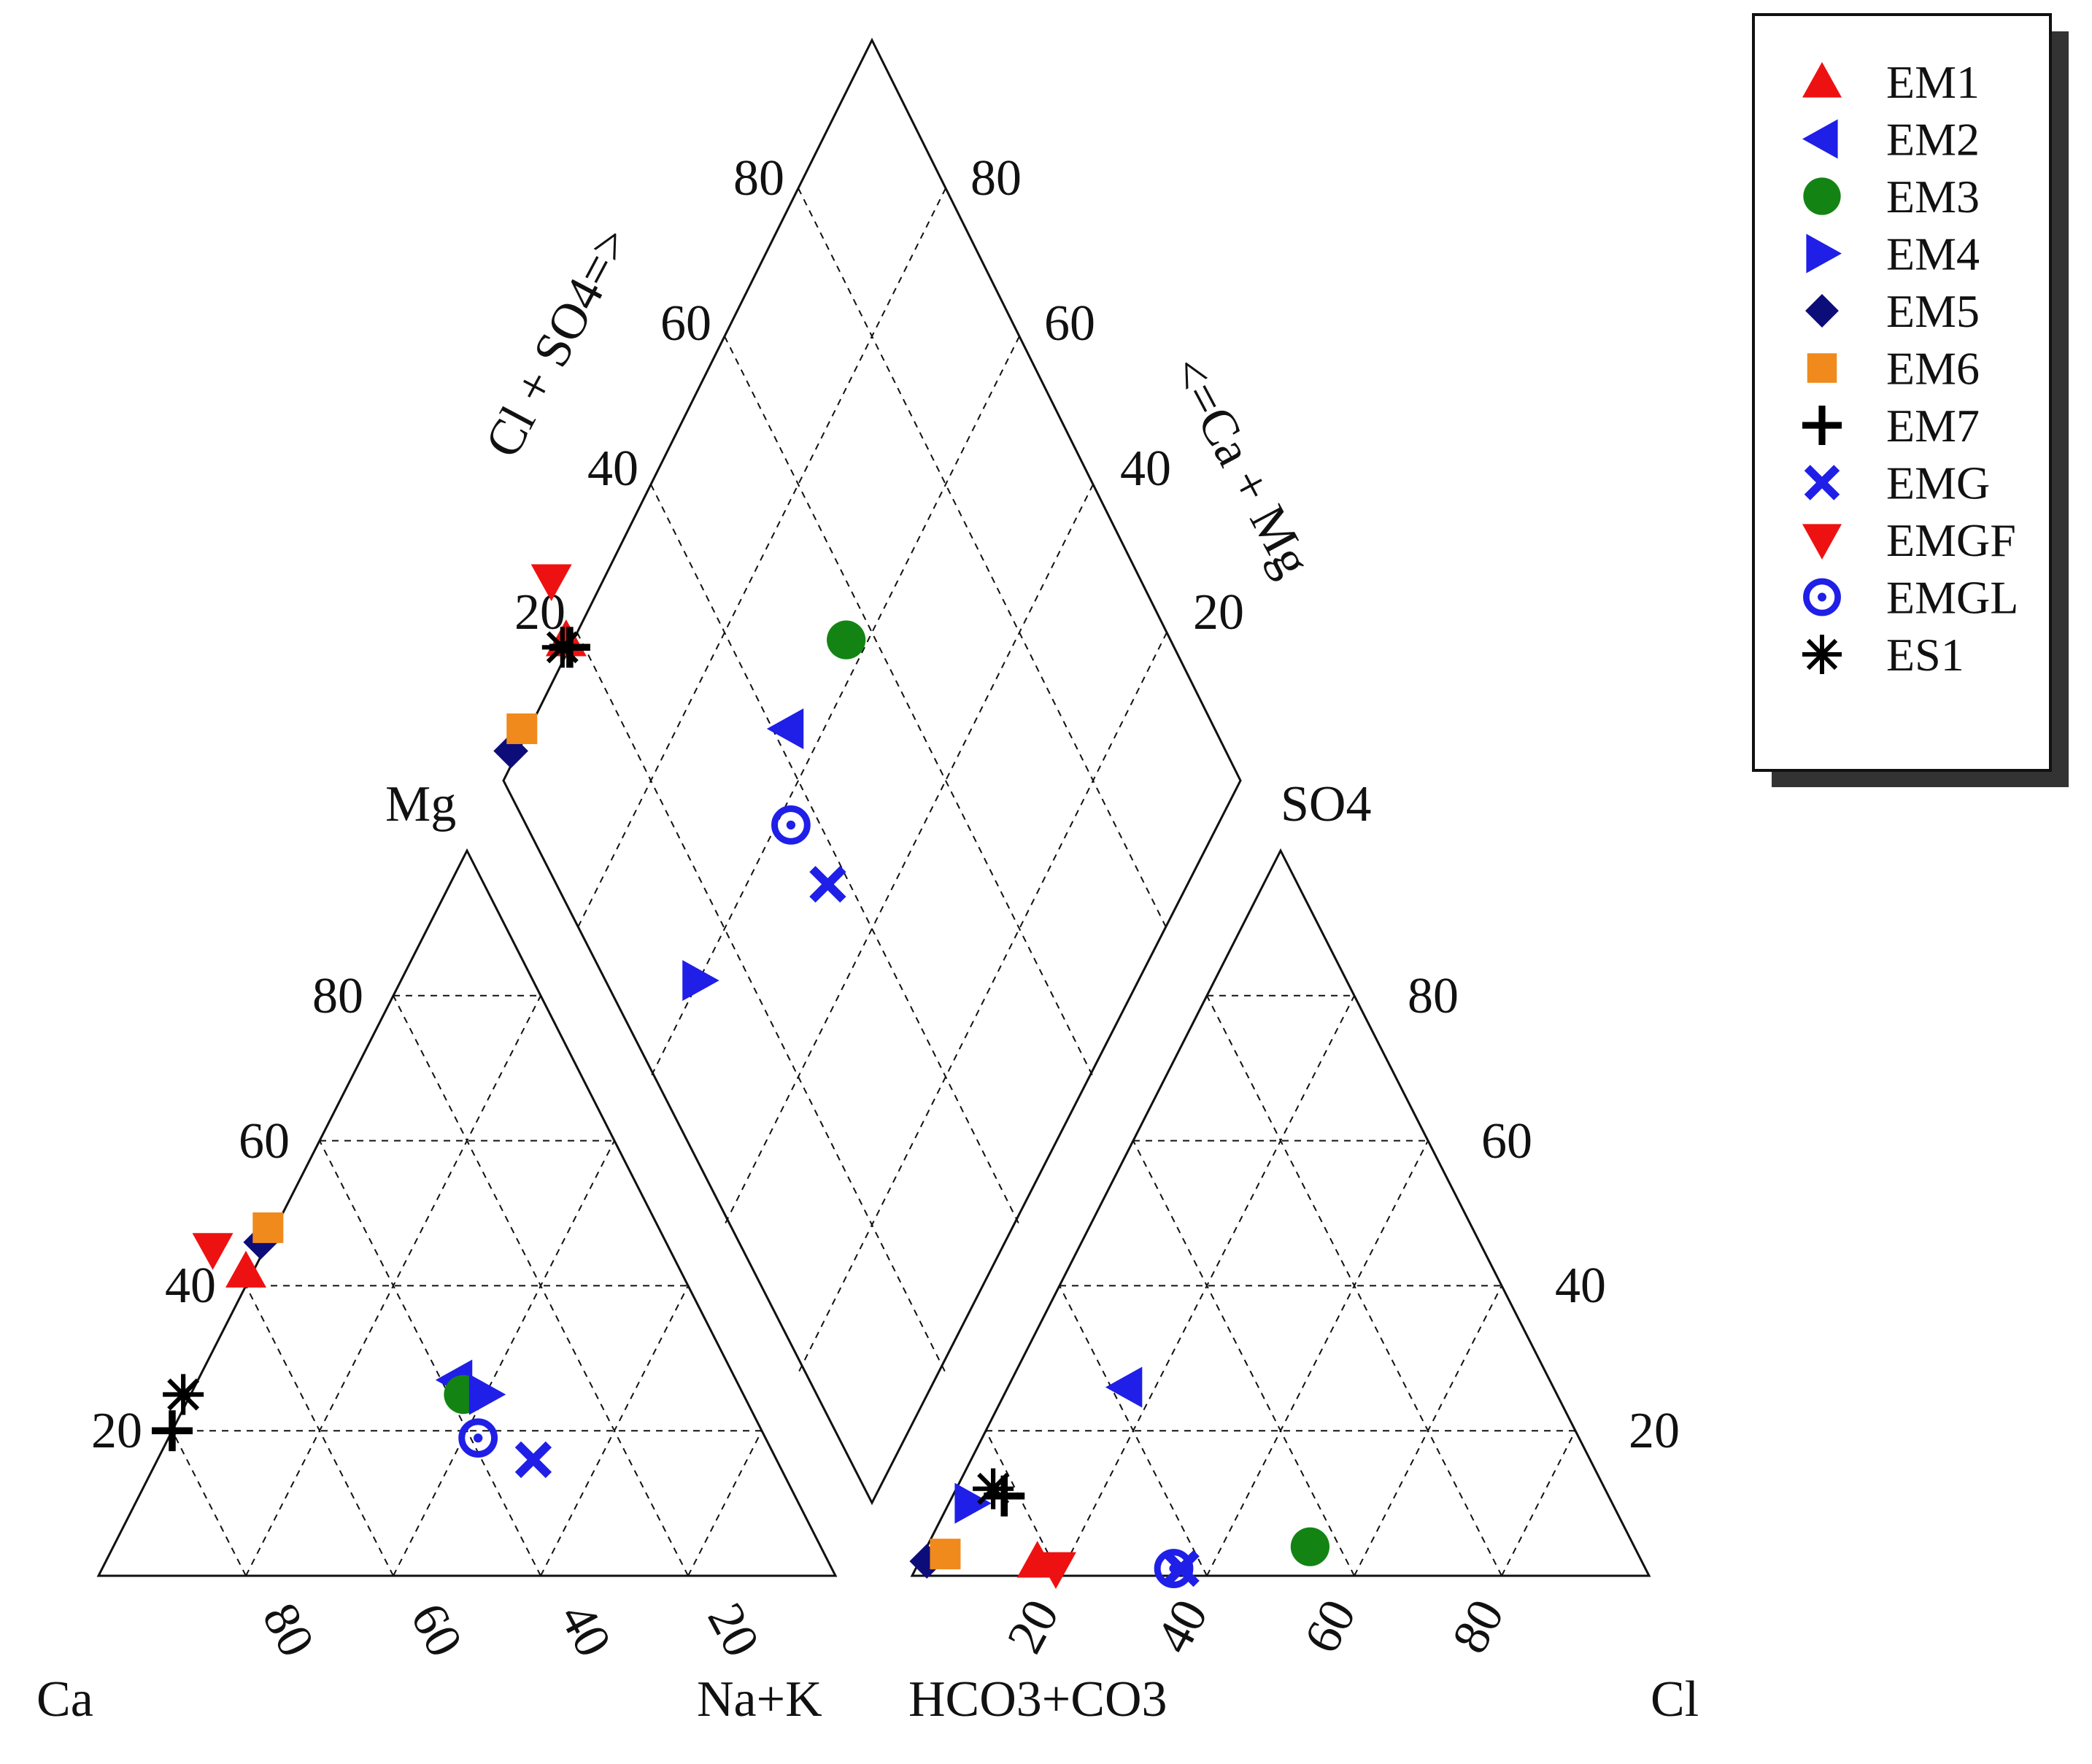  I want to click on marker-emgl-diamond, so click(791, 825).